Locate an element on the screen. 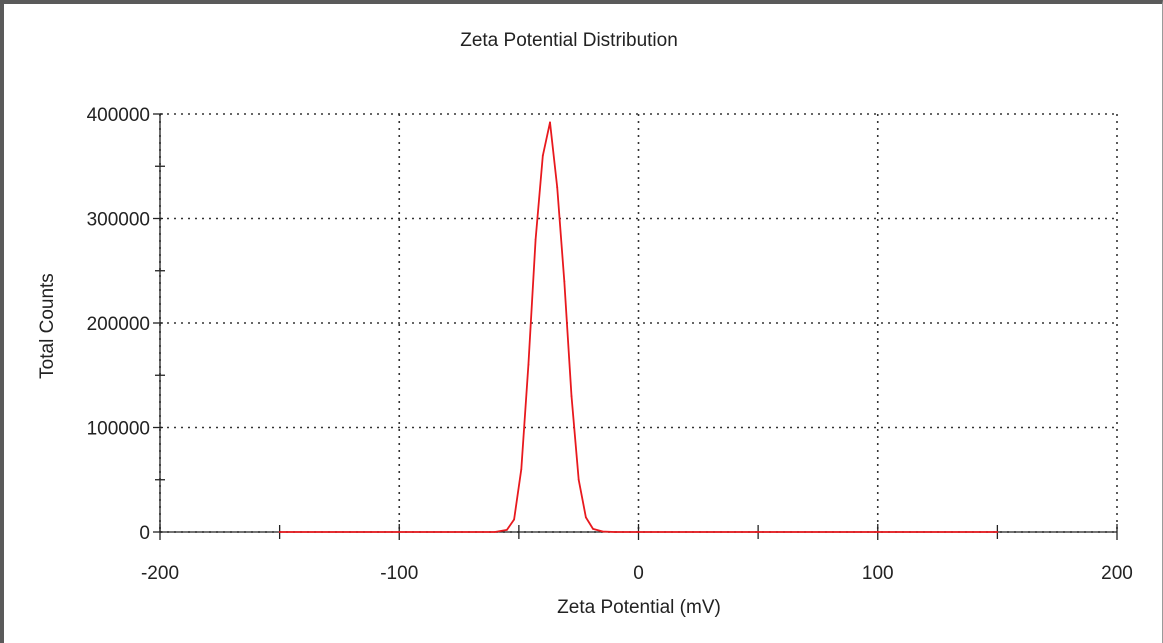 The width and height of the screenshot is (1163, 643). chart-title: Zeta Potential Distribution is located at coordinates (569, 40).